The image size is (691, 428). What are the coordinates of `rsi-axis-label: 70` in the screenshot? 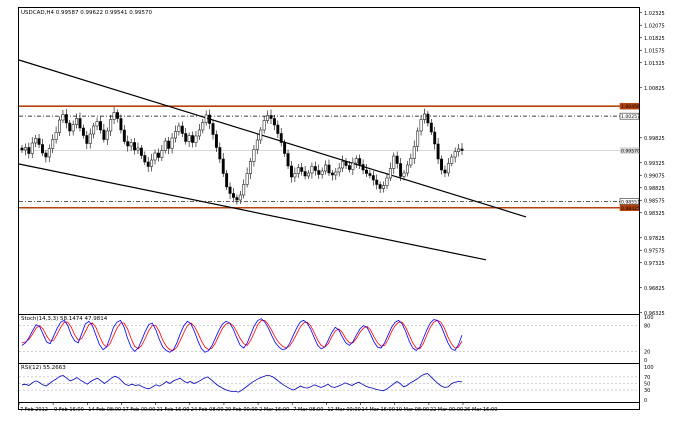 It's located at (647, 378).